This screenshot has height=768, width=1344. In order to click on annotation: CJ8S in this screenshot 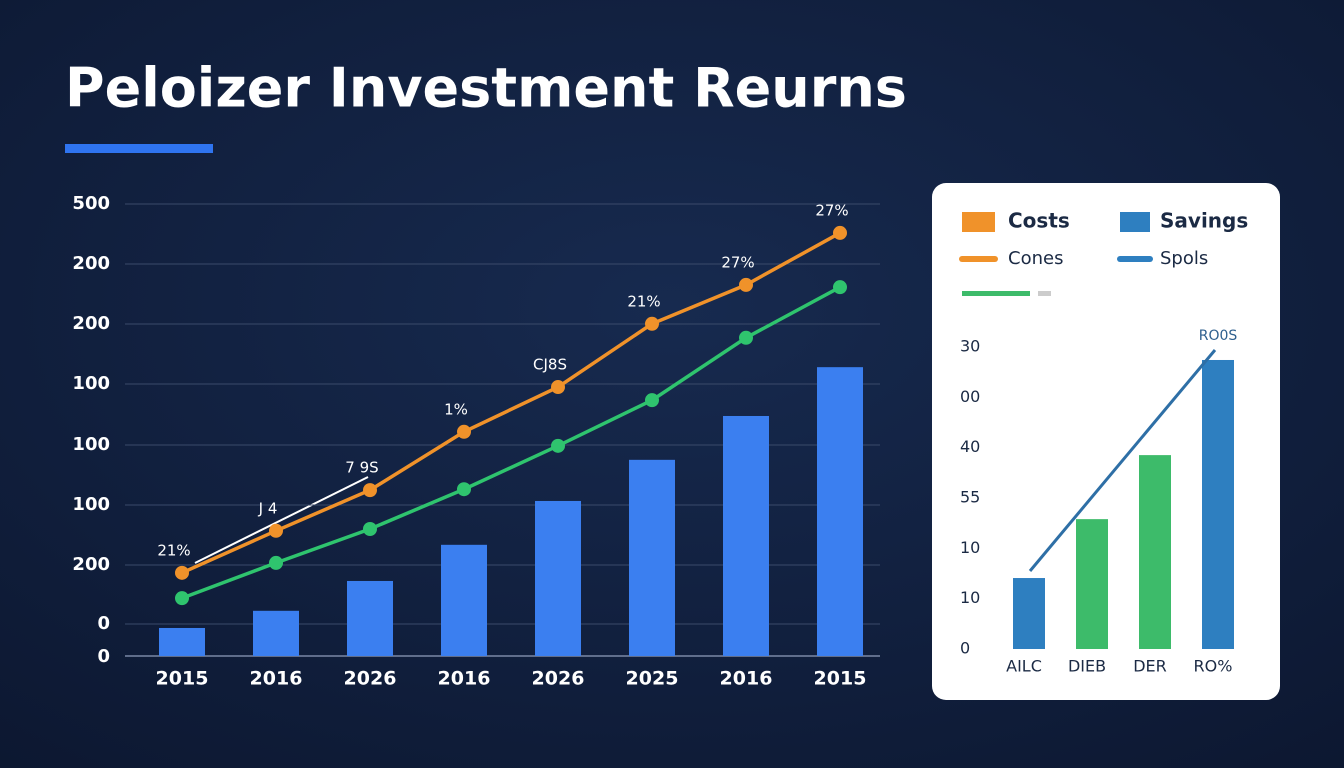, I will do `click(550, 365)`.